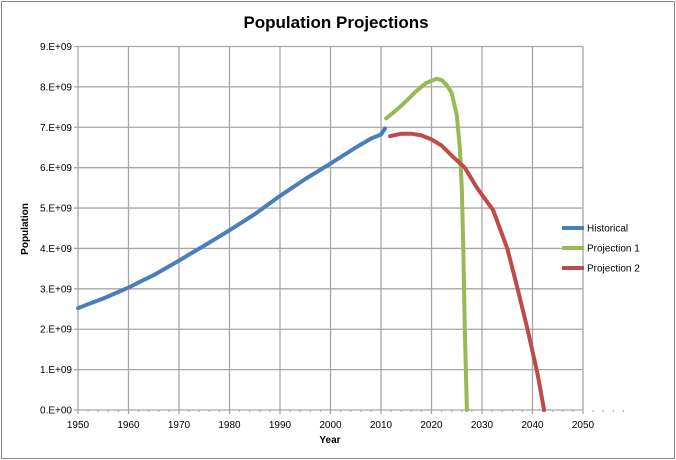 Image resolution: width=676 pixels, height=460 pixels. I want to click on x-tick-label: 1970, so click(179, 425).